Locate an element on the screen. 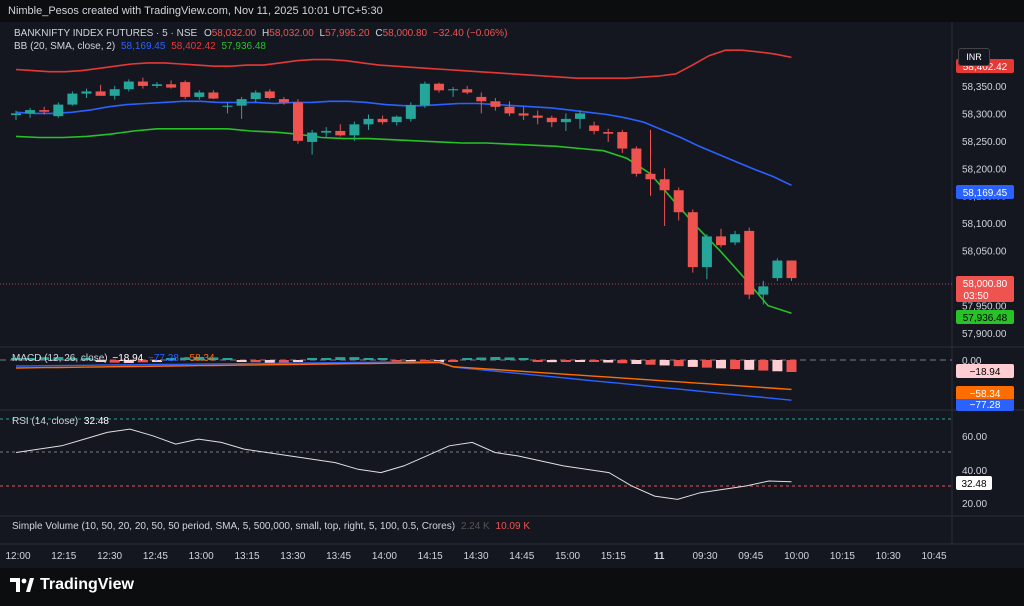  time-axis-label: 14:30 is located at coordinates (475, 556).